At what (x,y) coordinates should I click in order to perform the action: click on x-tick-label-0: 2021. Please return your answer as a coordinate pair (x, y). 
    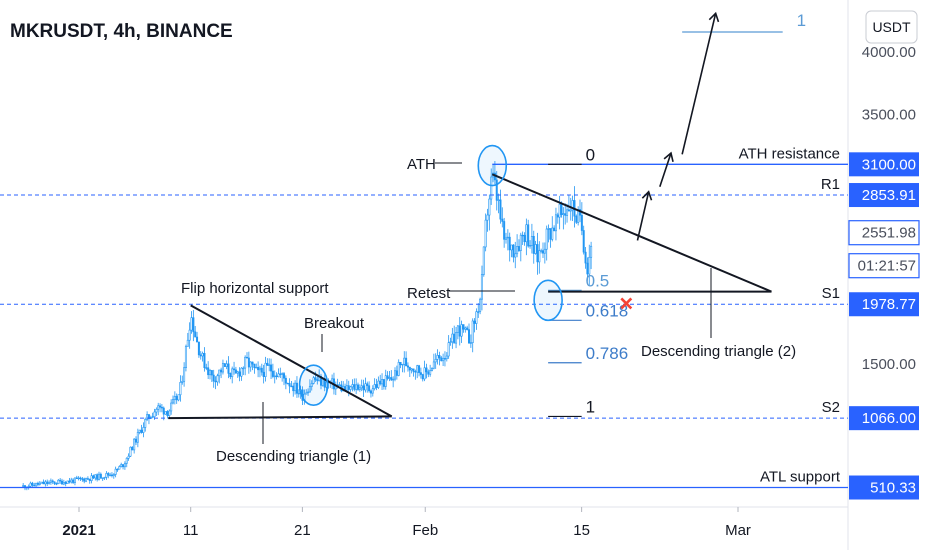
    Looking at the image, I should click on (78, 530).